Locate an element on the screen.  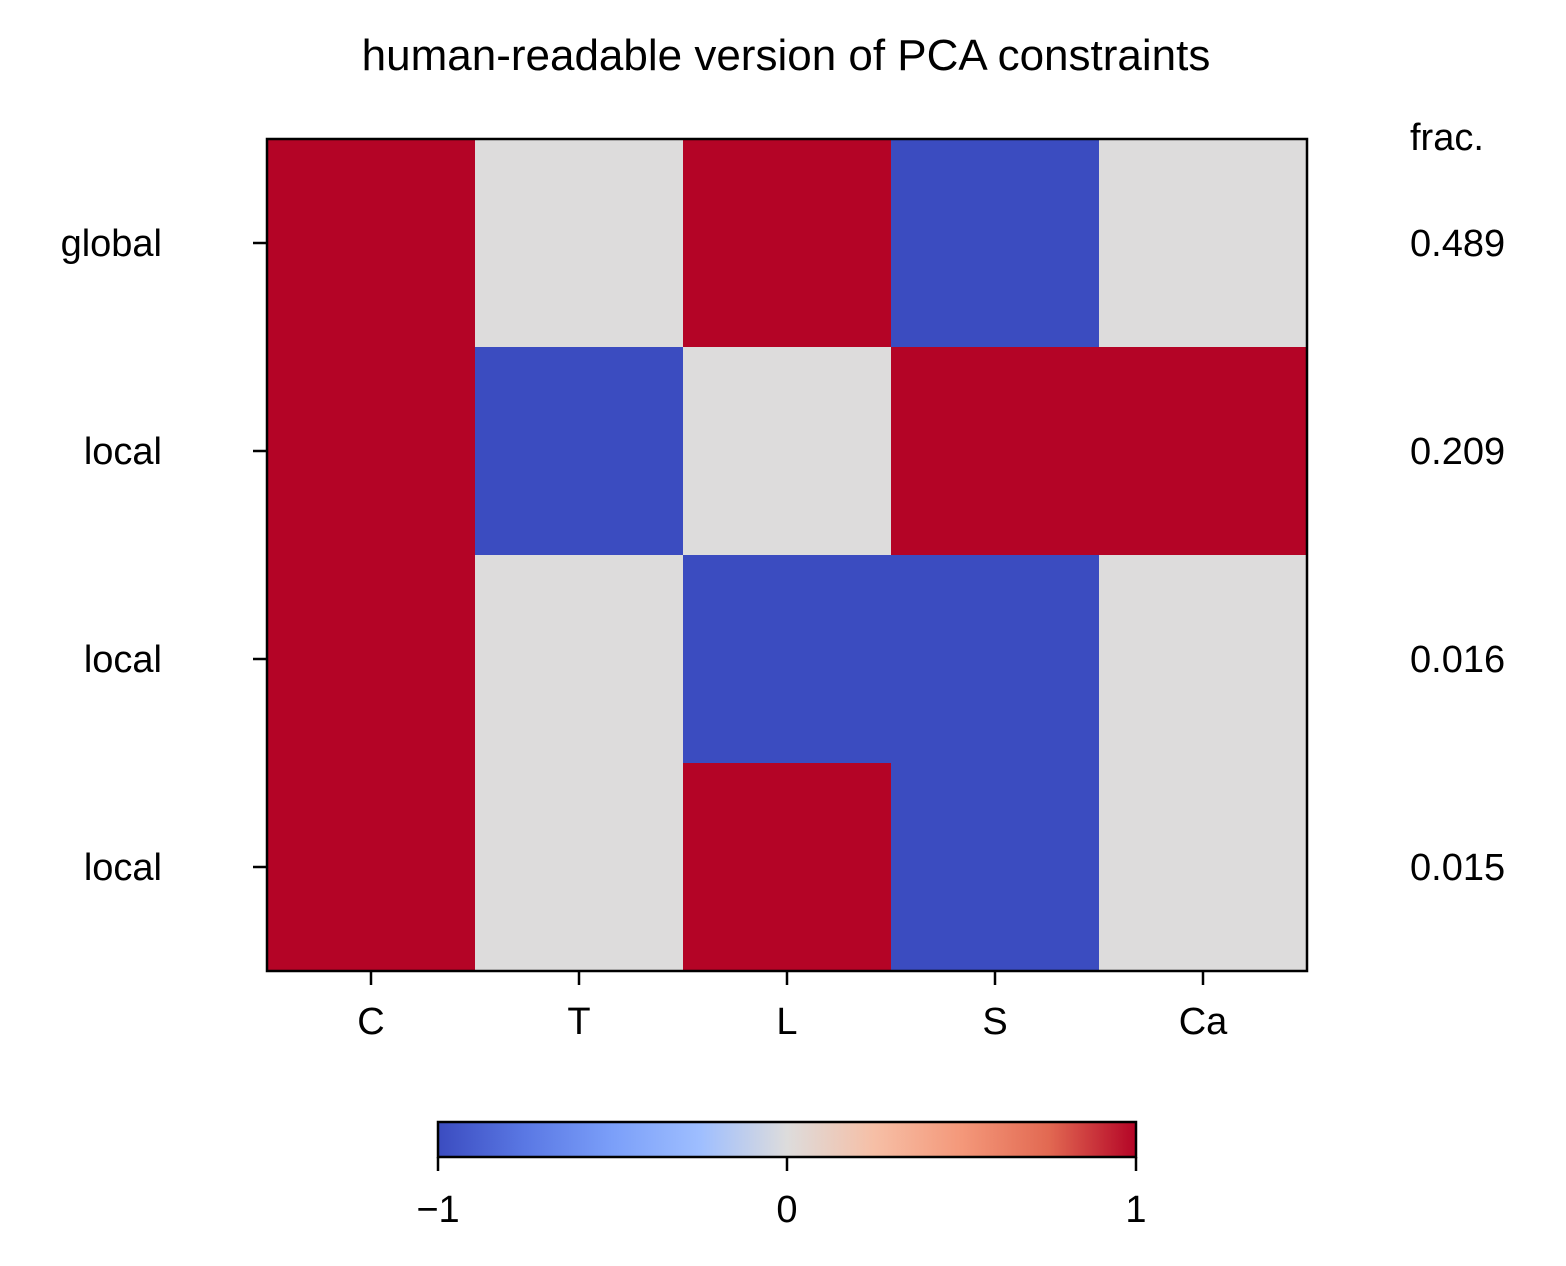
x-tick-label: L is located at coordinates (786, 1022).